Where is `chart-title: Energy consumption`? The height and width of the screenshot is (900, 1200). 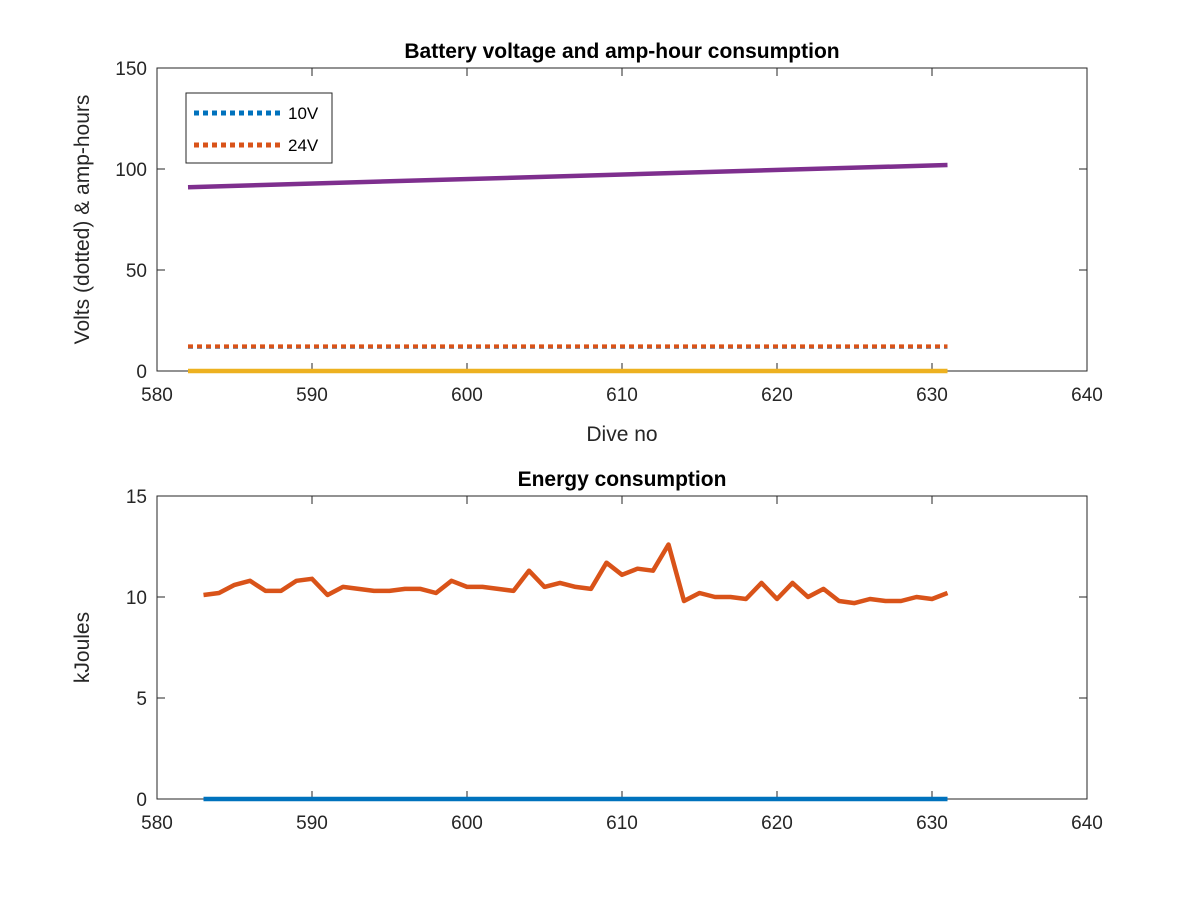 chart-title: Energy consumption is located at coordinates (622, 479).